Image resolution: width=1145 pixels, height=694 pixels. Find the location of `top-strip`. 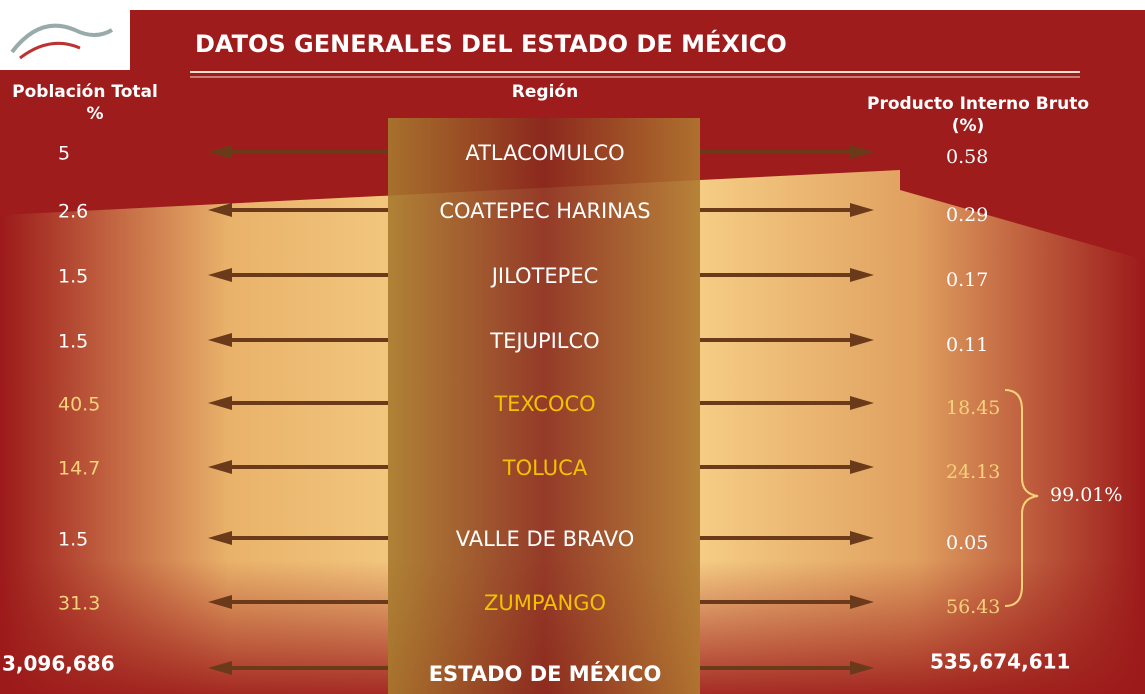

top-strip is located at coordinates (572, 5).